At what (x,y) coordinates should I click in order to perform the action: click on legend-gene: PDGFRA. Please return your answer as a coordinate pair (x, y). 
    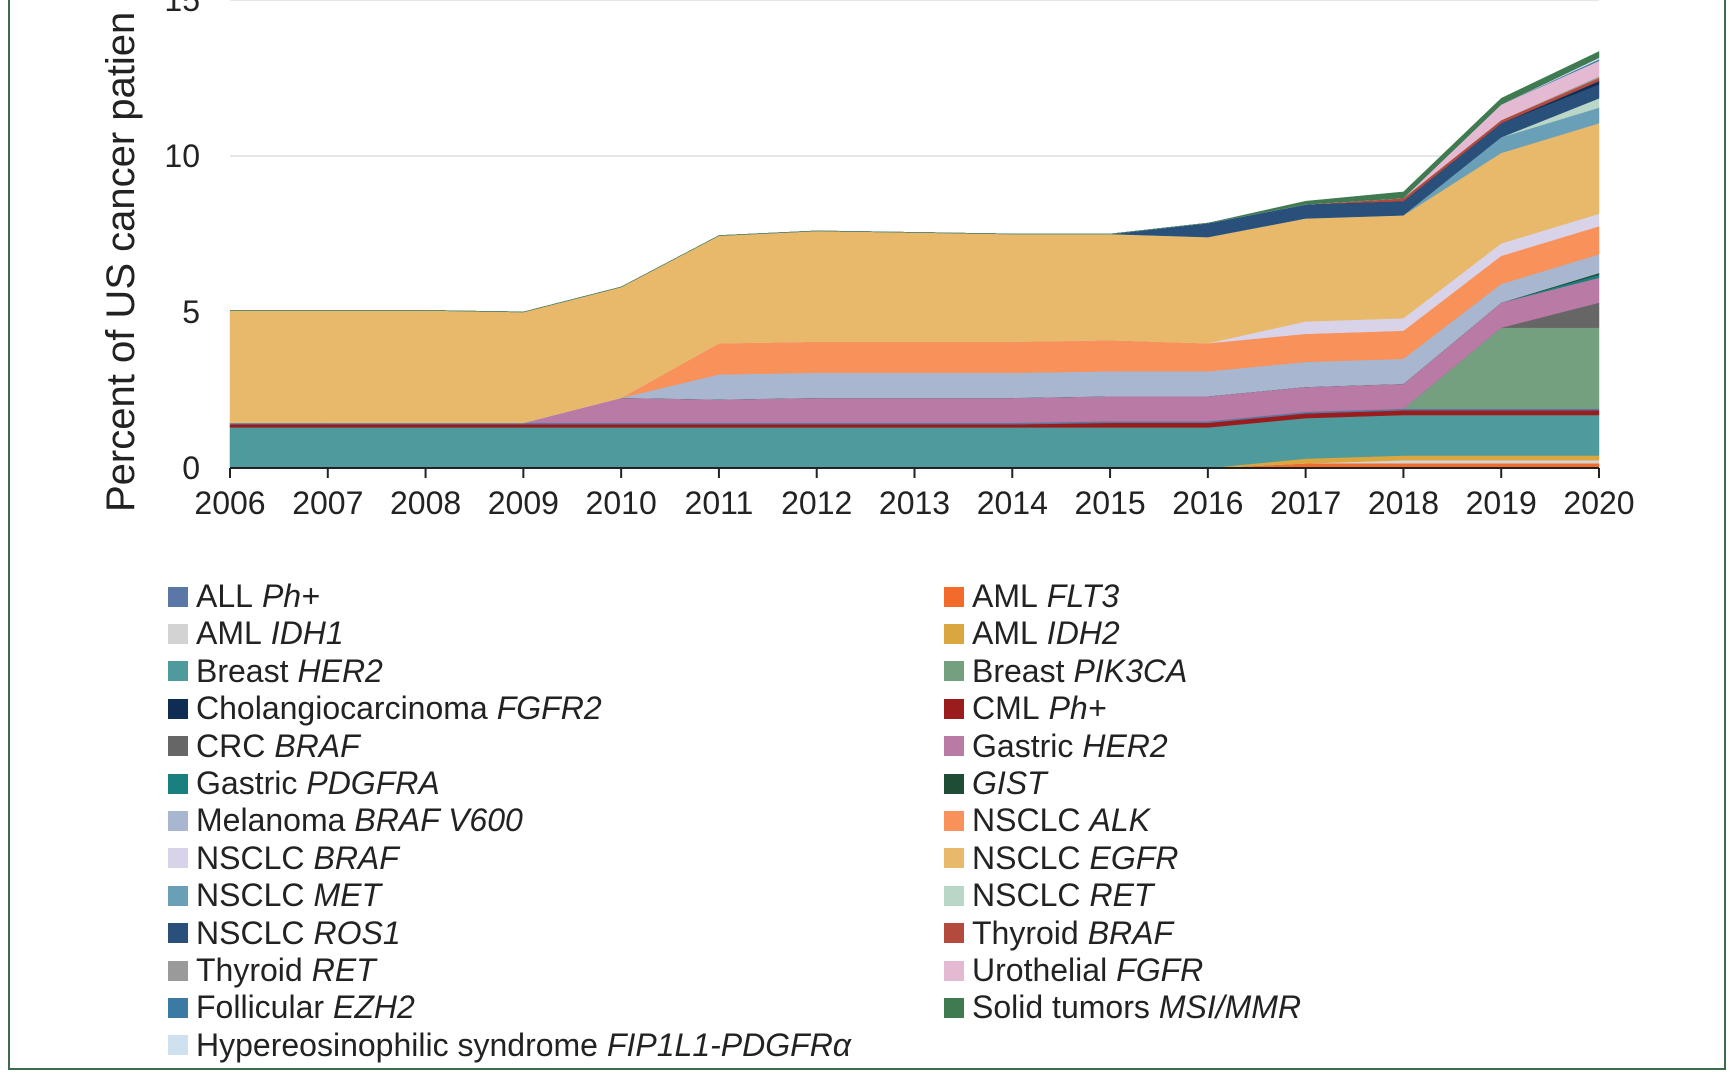
    Looking at the image, I should click on (373, 782).